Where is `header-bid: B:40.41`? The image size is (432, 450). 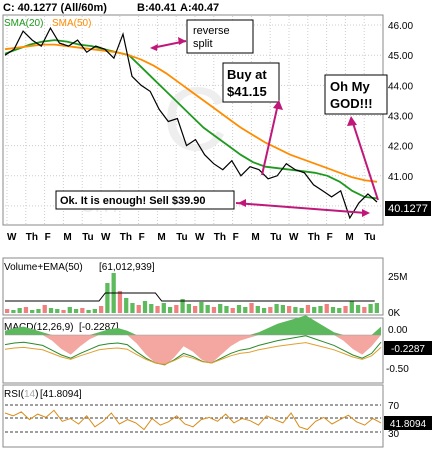 header-bid: B:40.41 is located at coordinates (156, 8).